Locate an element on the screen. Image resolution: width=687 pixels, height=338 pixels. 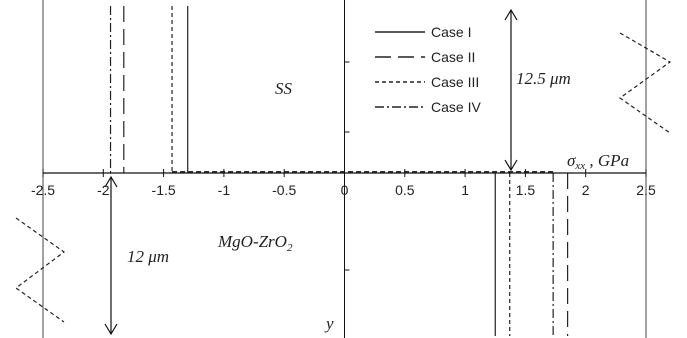
y-axis-label: y is located at coordinates (329, 323).